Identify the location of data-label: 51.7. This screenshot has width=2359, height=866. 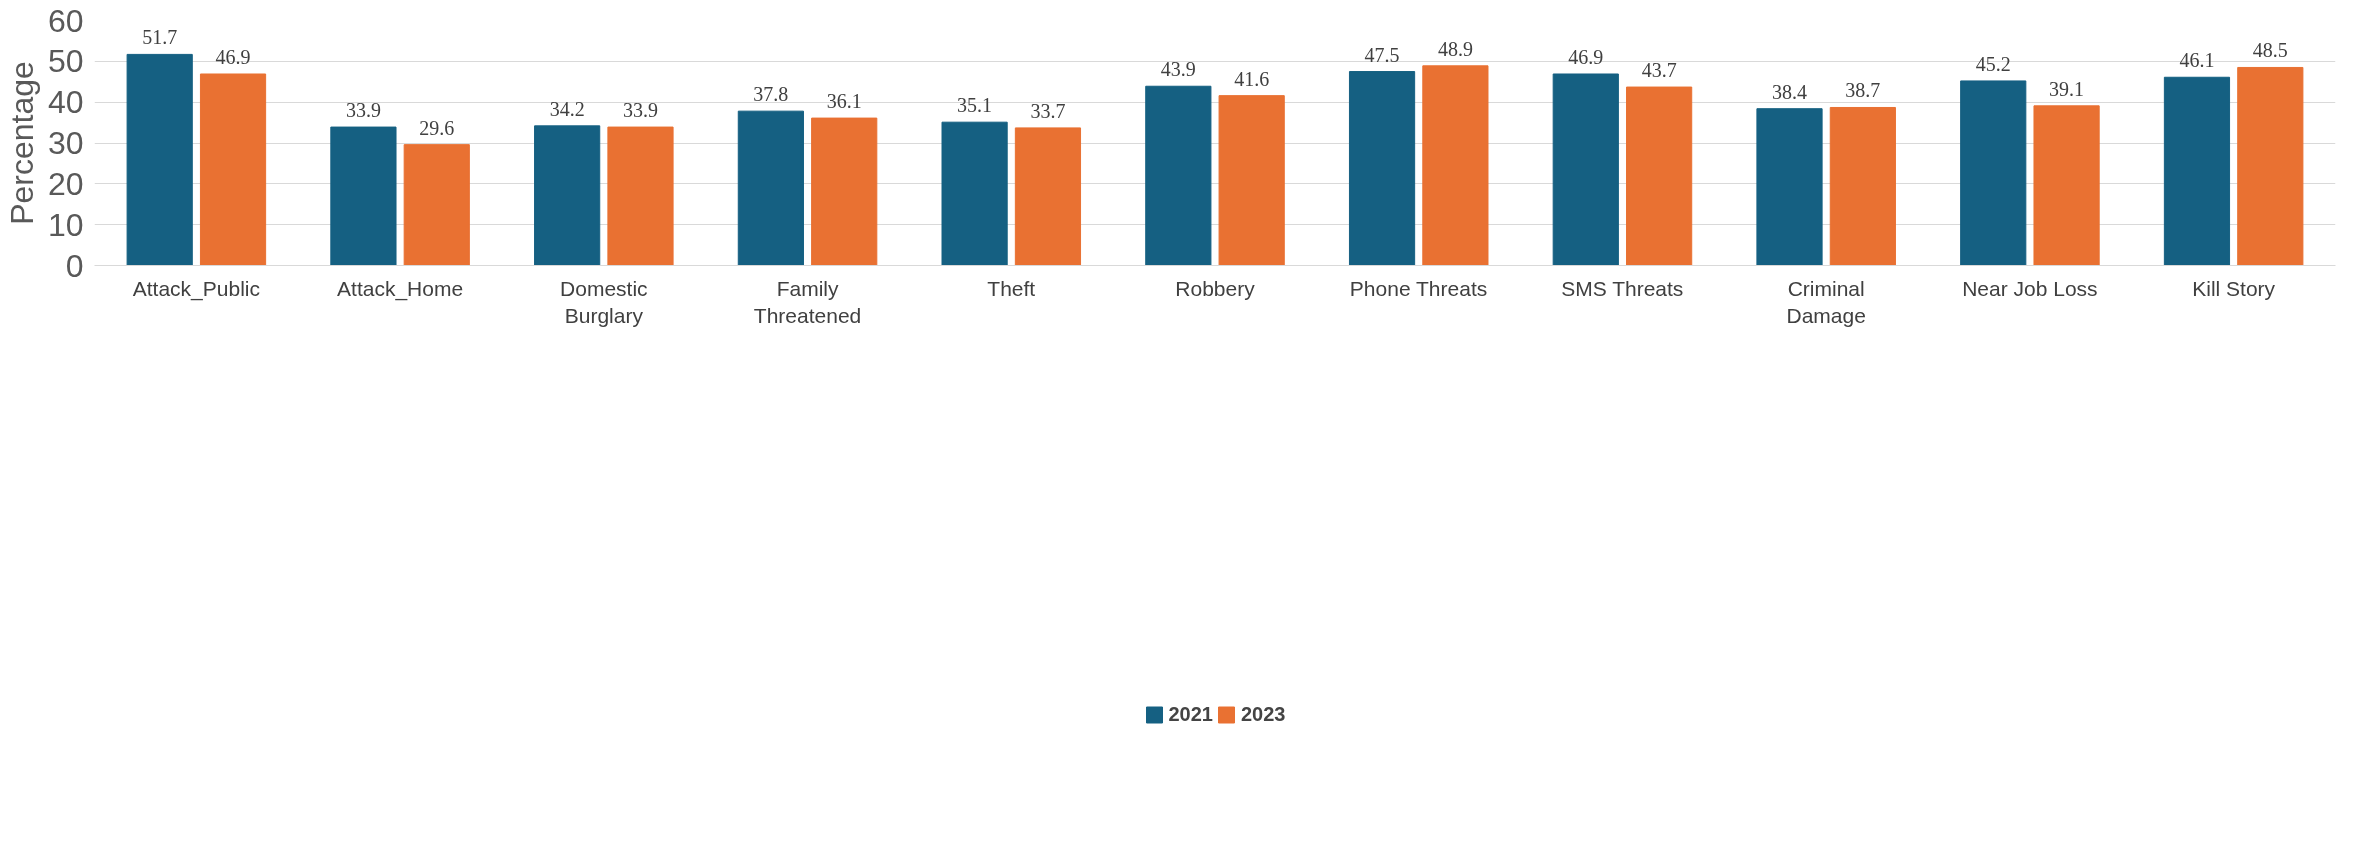
(160, 37).